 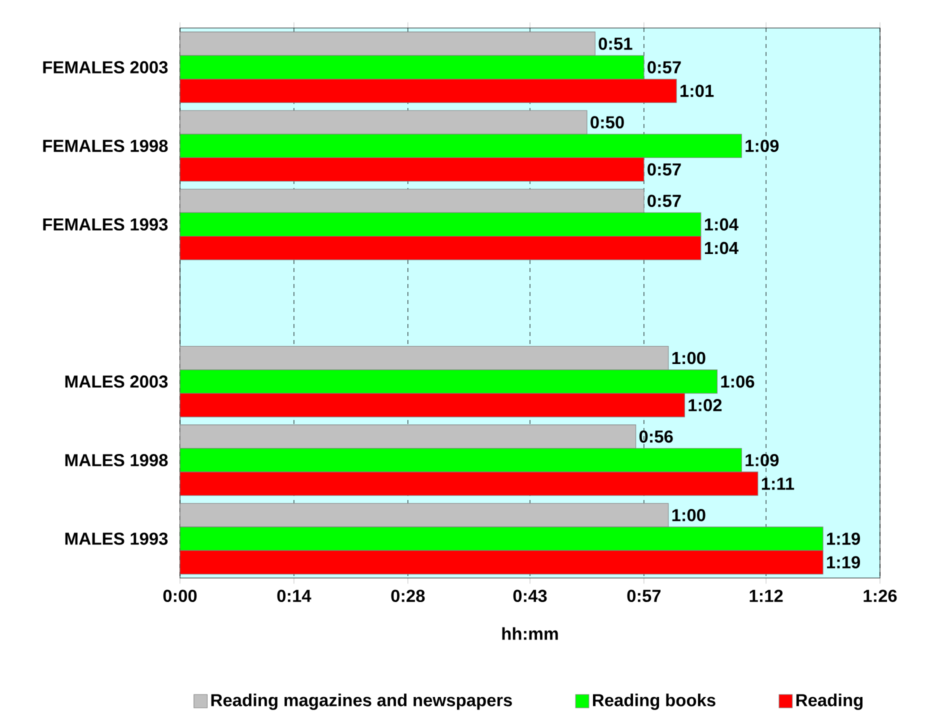 What do you see at coordinates (180, 596) in the screenshot?
I see `x-tick-label: 0:00` at bounding box center [180, 596].